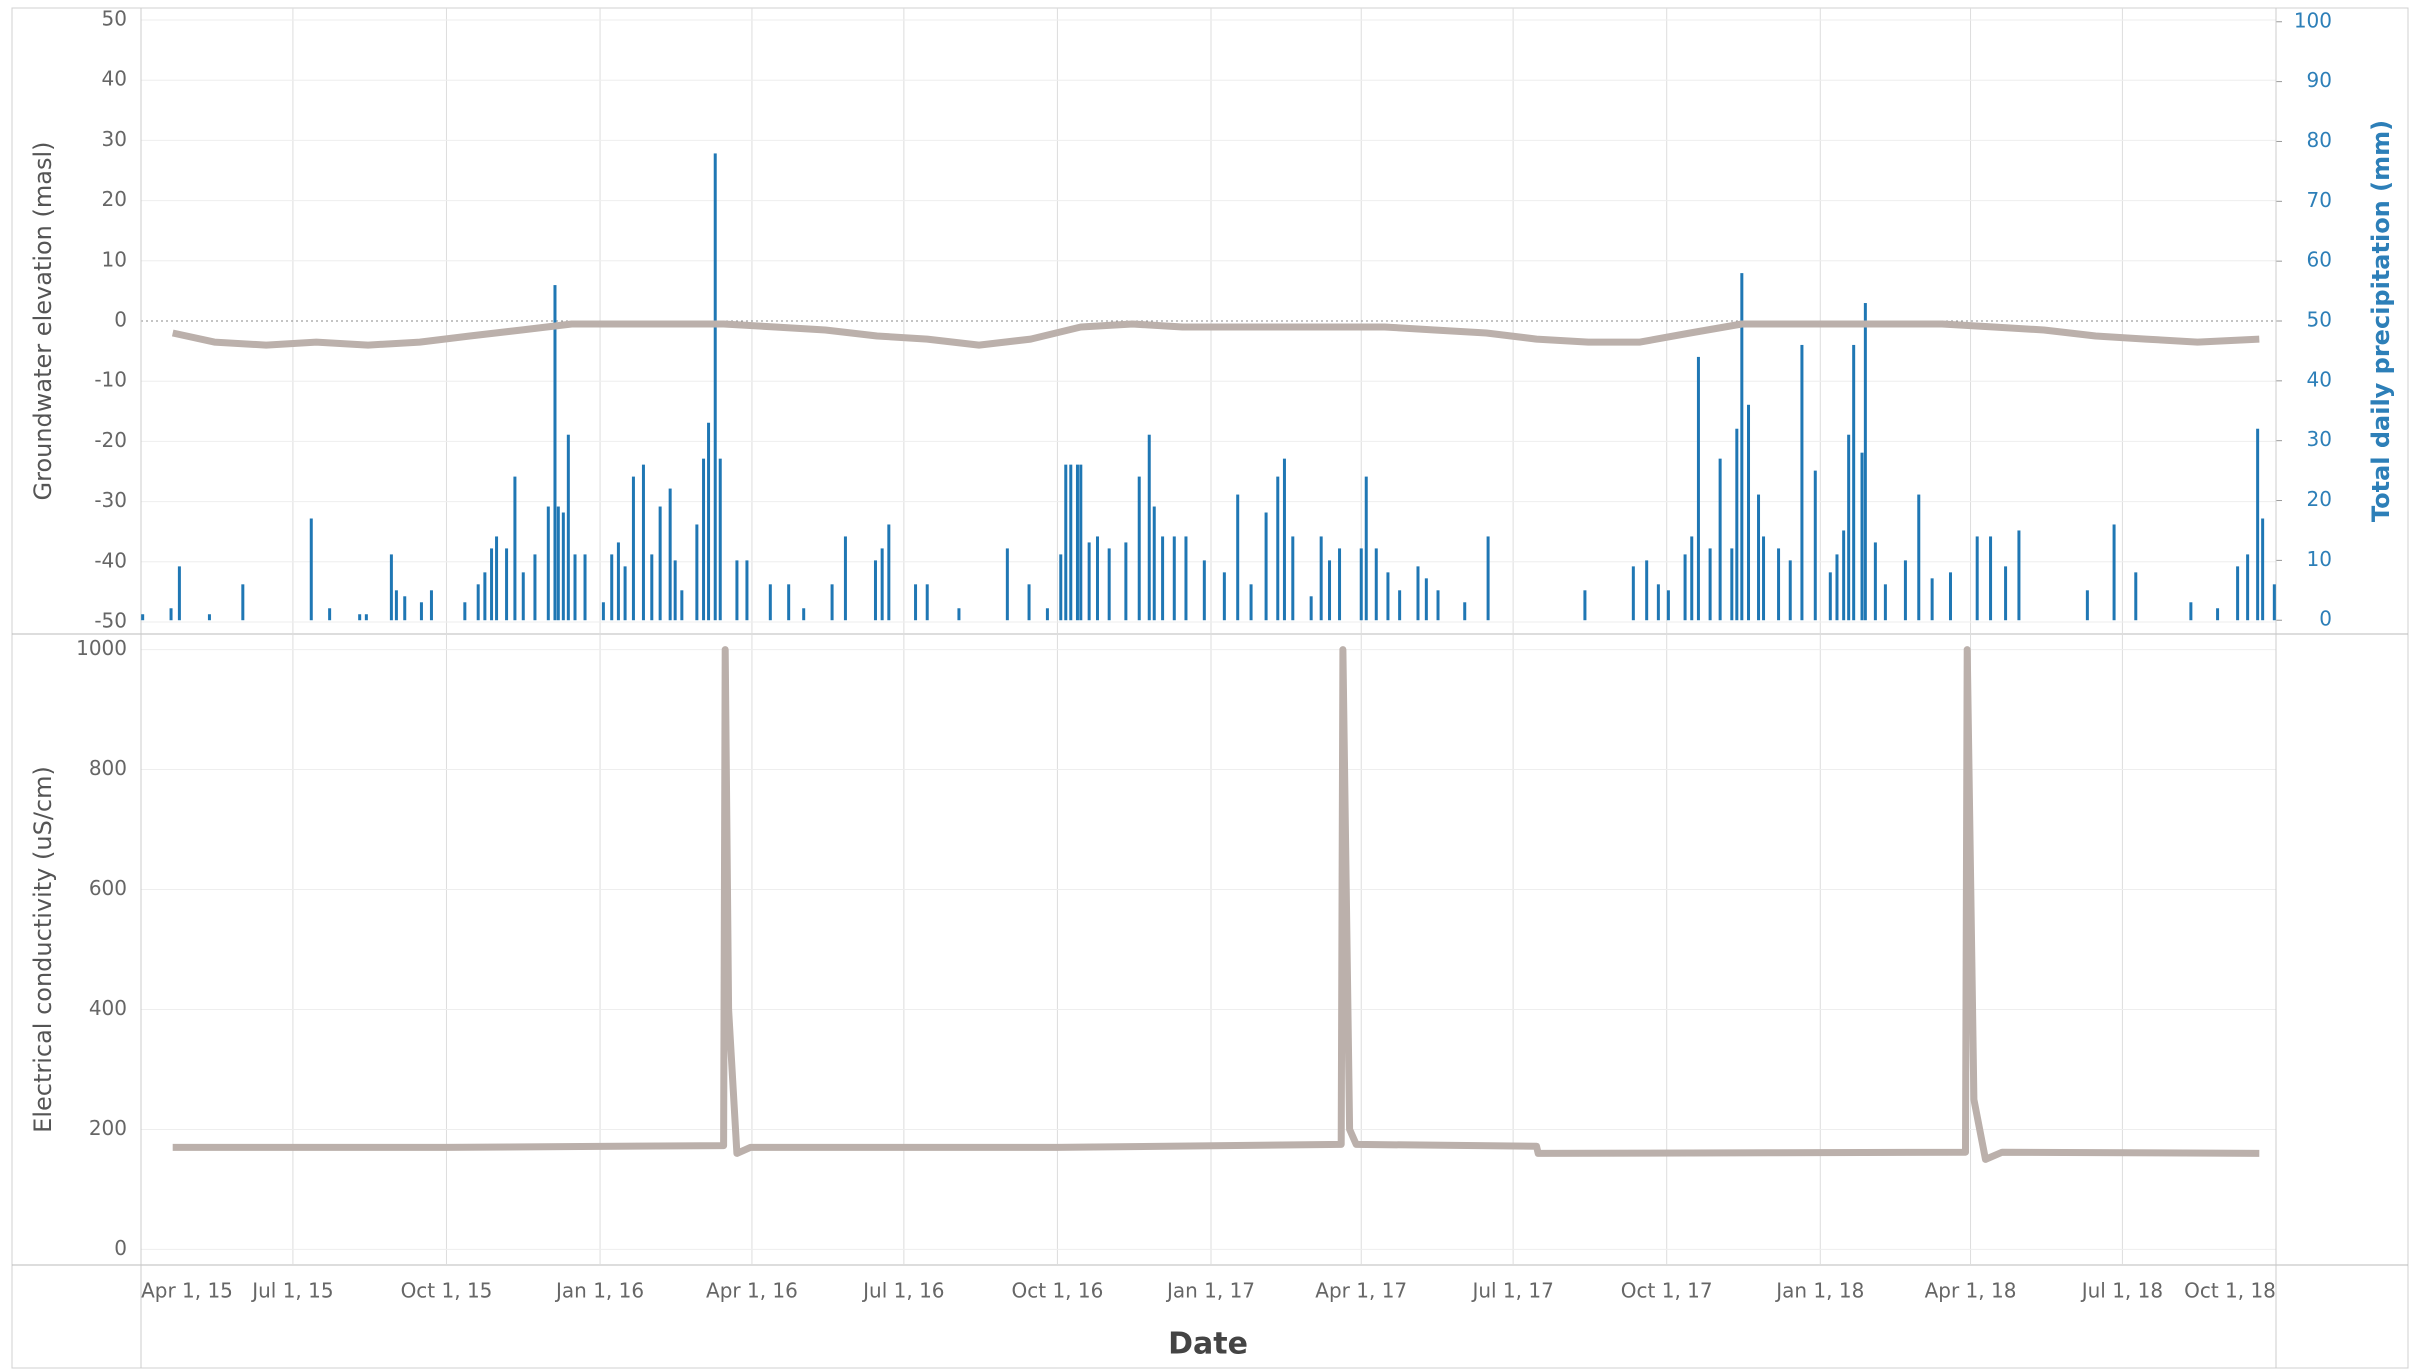  What do you see at coordinates (1819, 1291) in the screenshot?
I see `x-tick-label: Jan 1, 18` at bounding box center [1819, 1291].